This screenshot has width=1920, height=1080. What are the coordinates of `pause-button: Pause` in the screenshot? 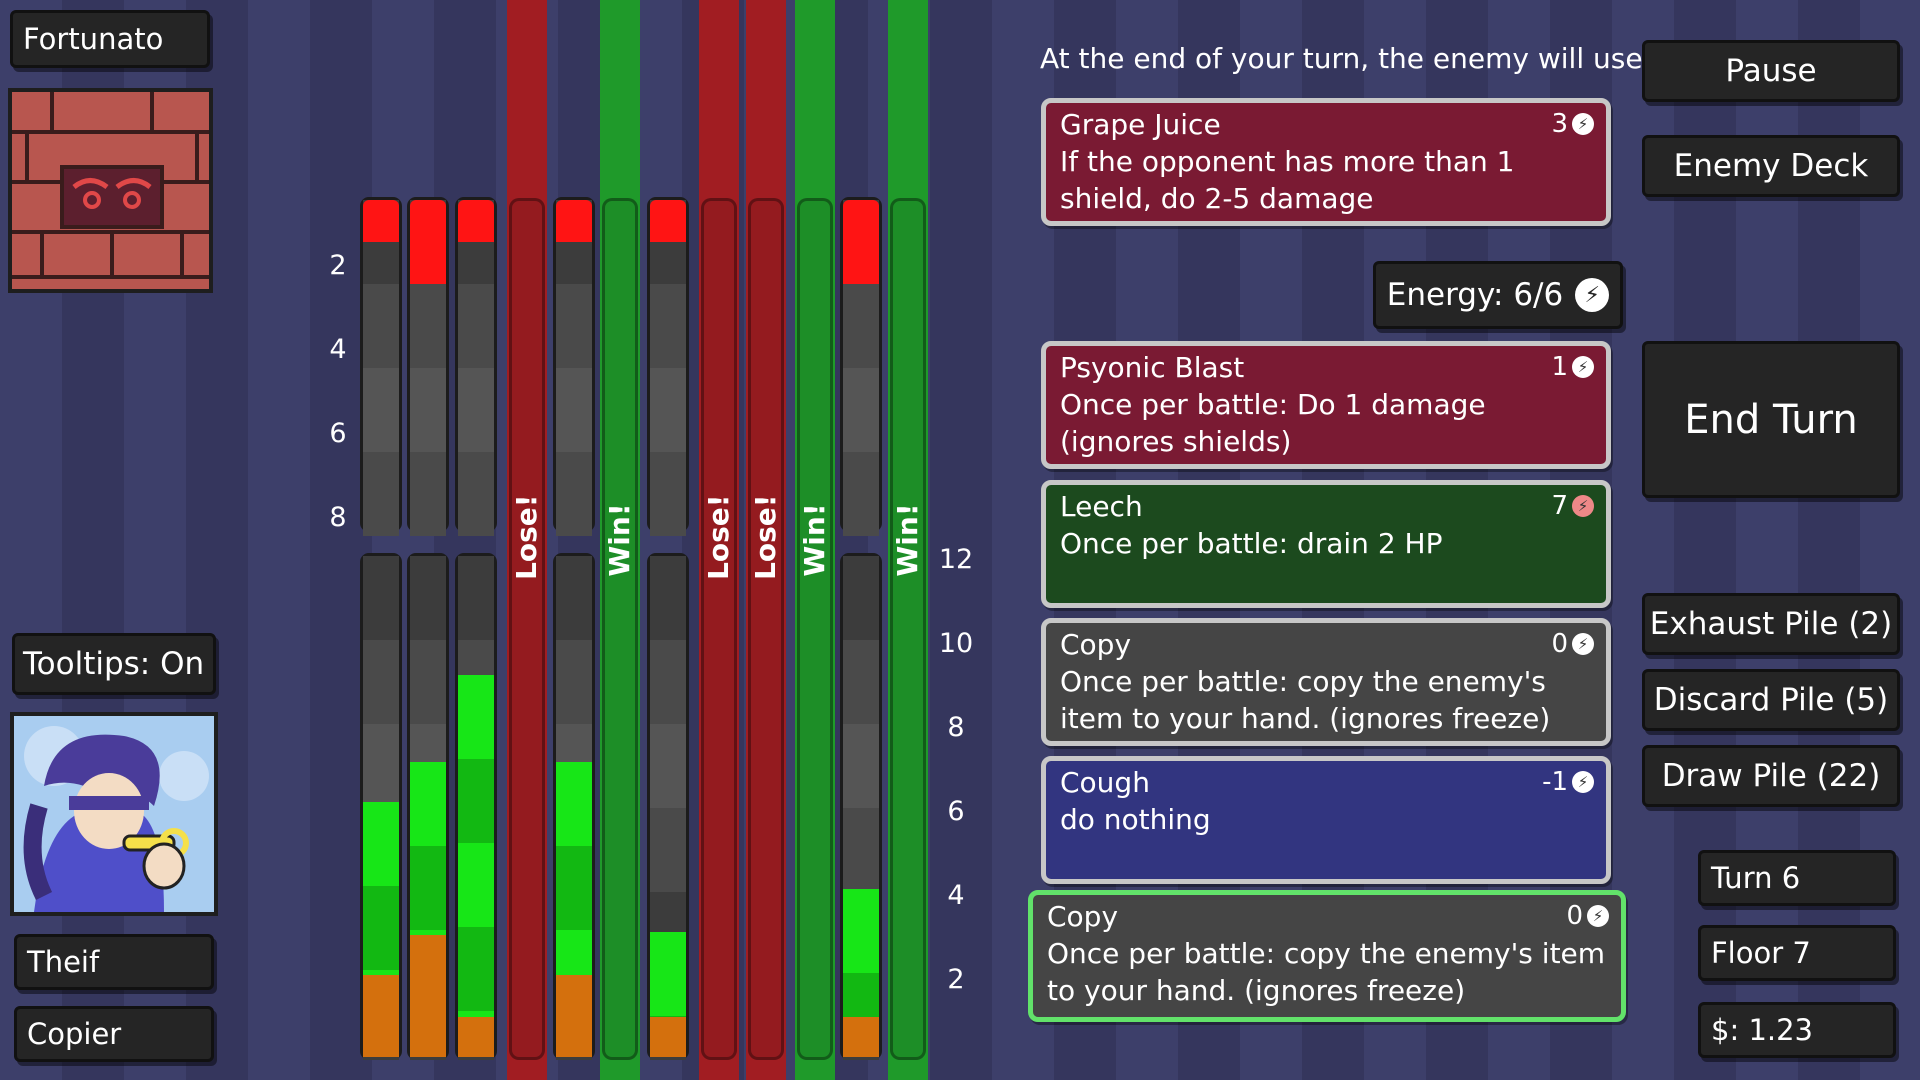 It's located at (1771, 71).